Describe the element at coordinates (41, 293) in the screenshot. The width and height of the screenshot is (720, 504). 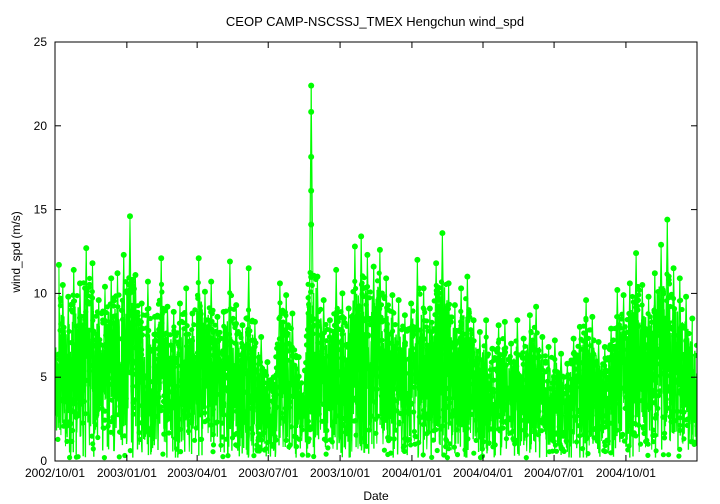
I see `y-tick-label: 10` at that location.